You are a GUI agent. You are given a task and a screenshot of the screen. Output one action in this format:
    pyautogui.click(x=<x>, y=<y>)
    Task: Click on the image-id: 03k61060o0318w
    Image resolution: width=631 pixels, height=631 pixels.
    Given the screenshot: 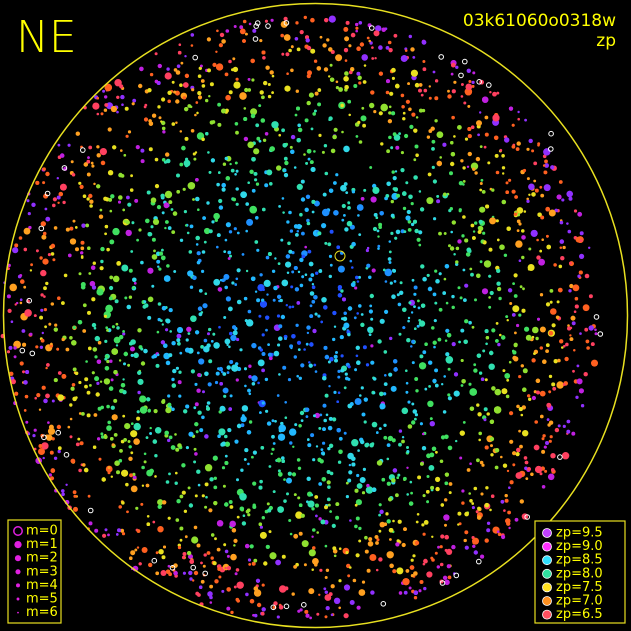 What is the action you would take?
    pyautogui.click(x=539, y=21)
    